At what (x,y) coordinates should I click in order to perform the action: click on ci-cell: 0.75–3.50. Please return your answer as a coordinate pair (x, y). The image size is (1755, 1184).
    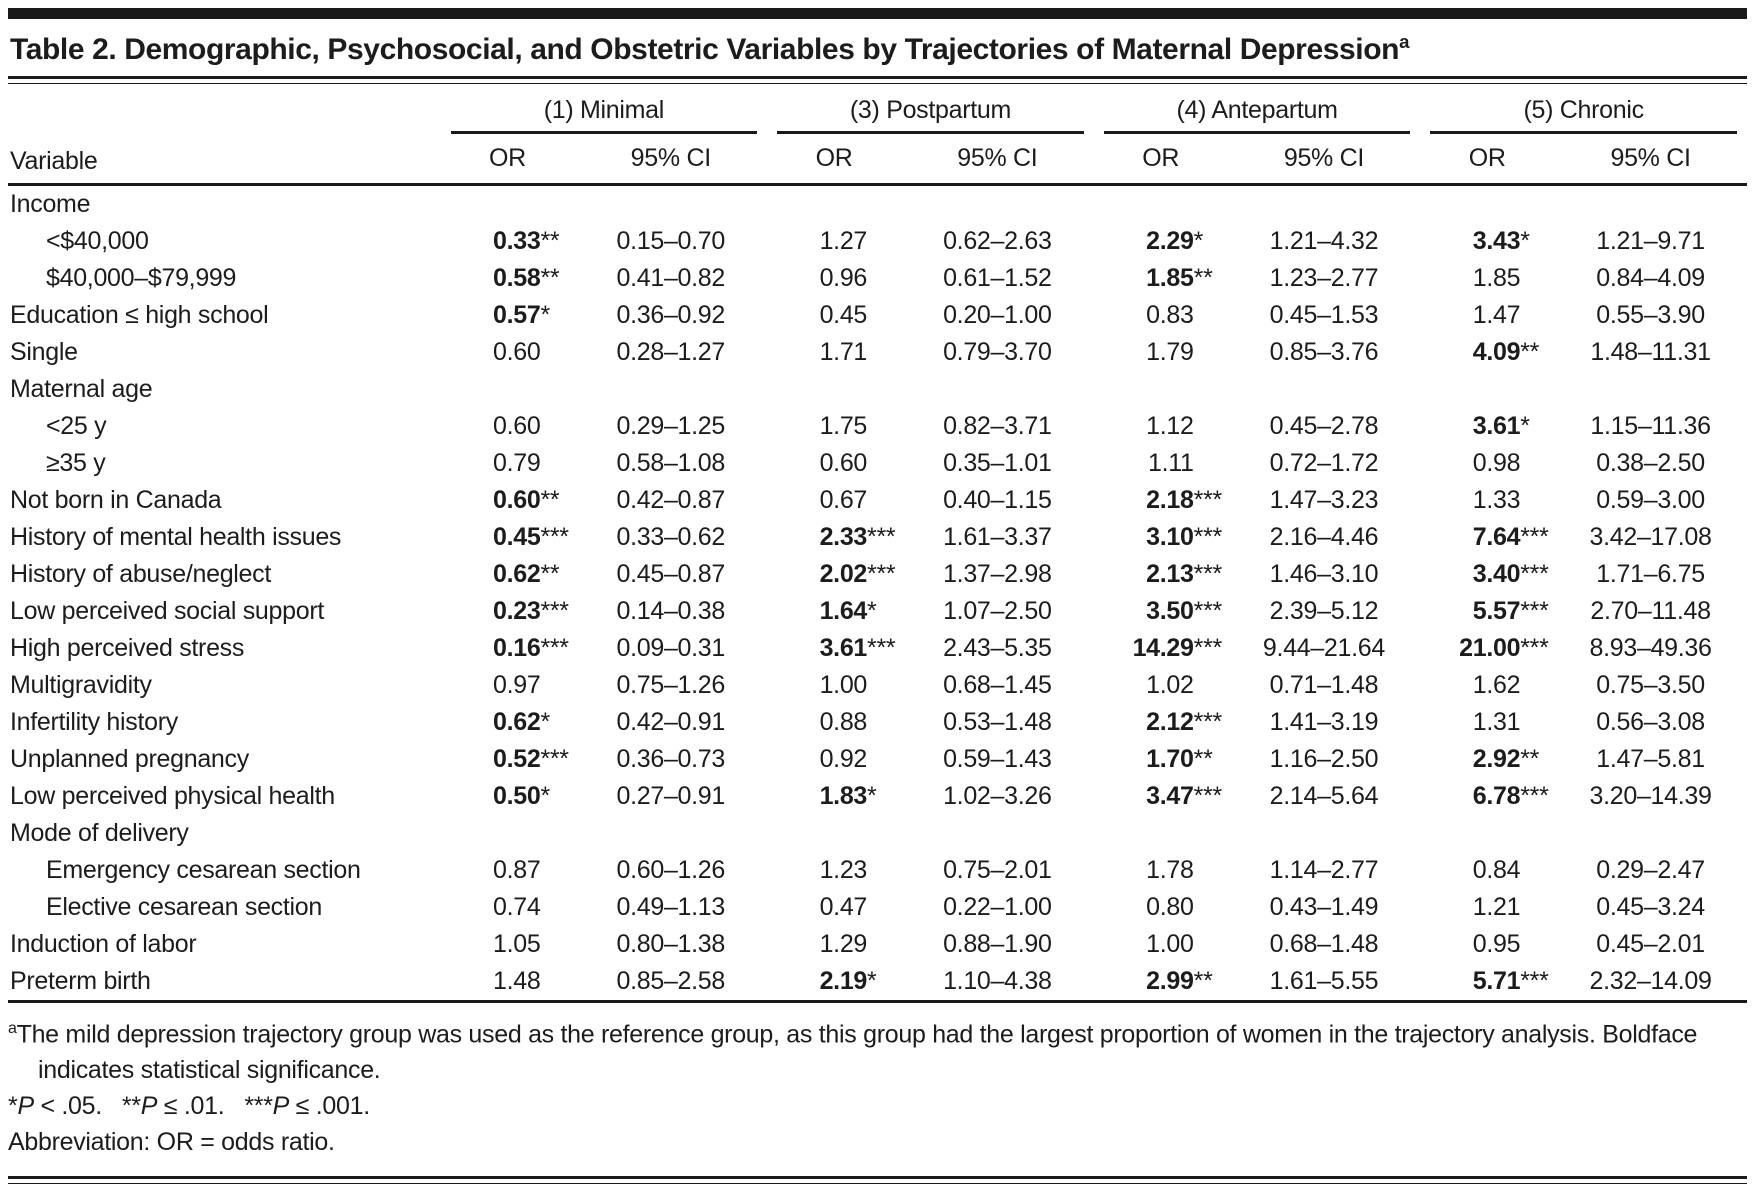
    Looking at the image, I should click on (1650, 685).